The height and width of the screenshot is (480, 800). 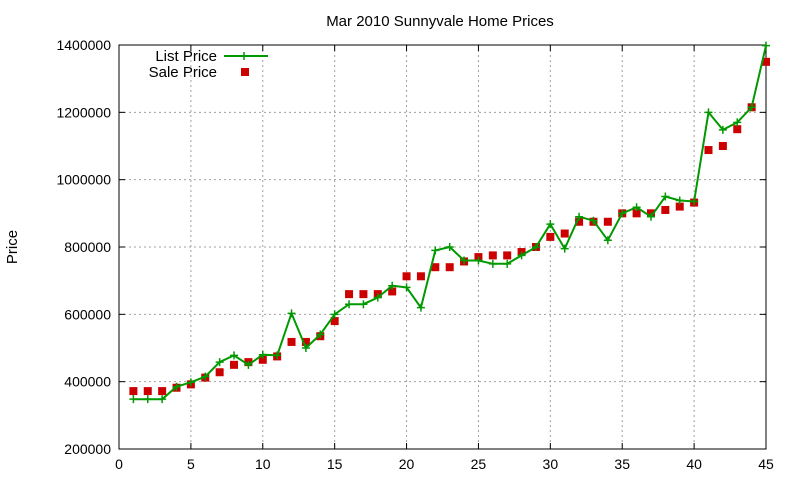 I want to click on x-tick-label: 0, so click(x=119, y=464).